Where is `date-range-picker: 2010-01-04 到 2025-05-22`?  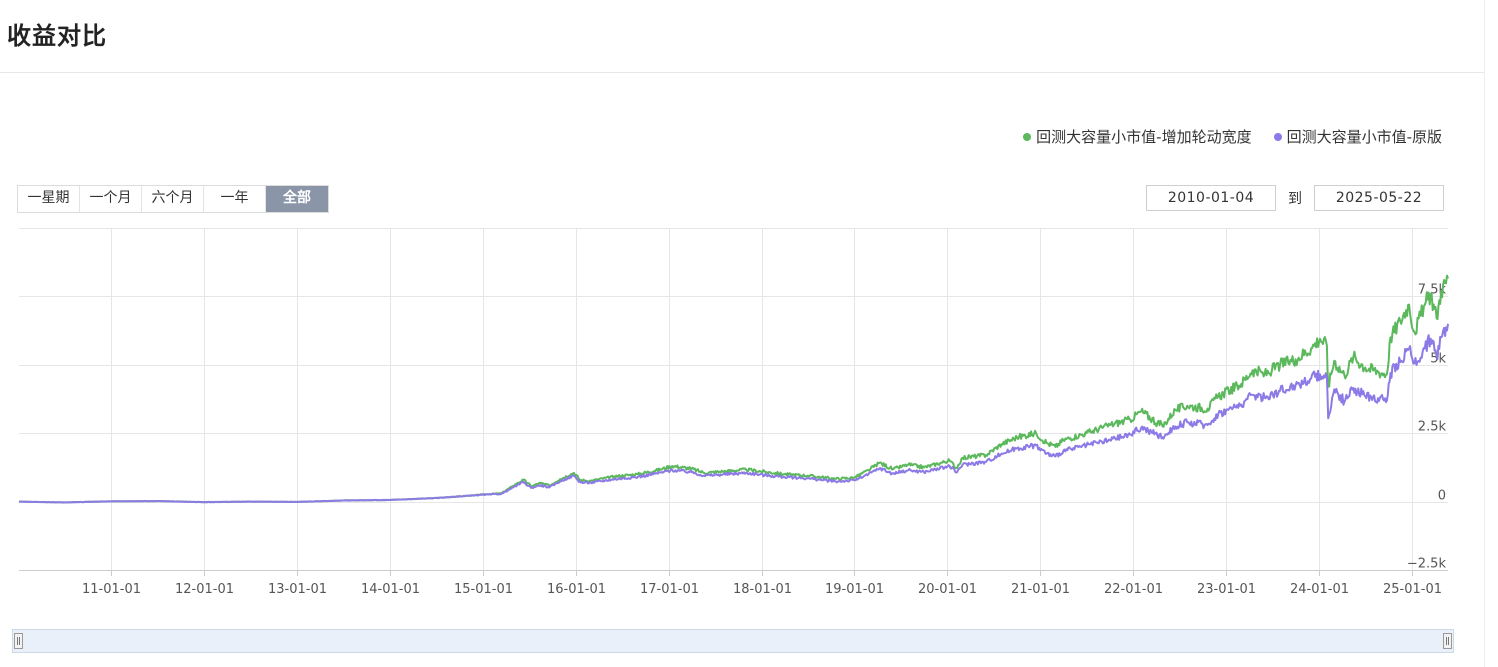 date-range-picker: 2010-01-04 到 2025-05-22 is located at coordinates (1295, 198).